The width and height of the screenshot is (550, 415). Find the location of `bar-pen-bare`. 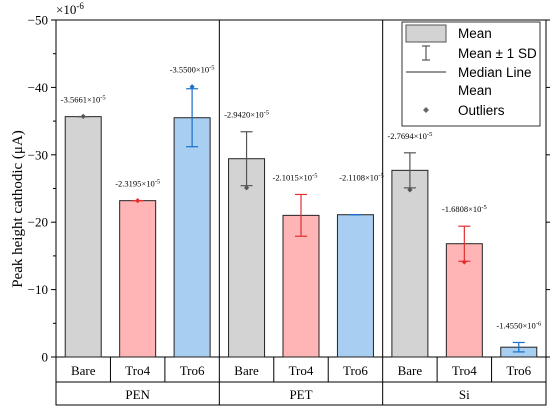

bar-pen-bare is located at coordinates (83, 237).